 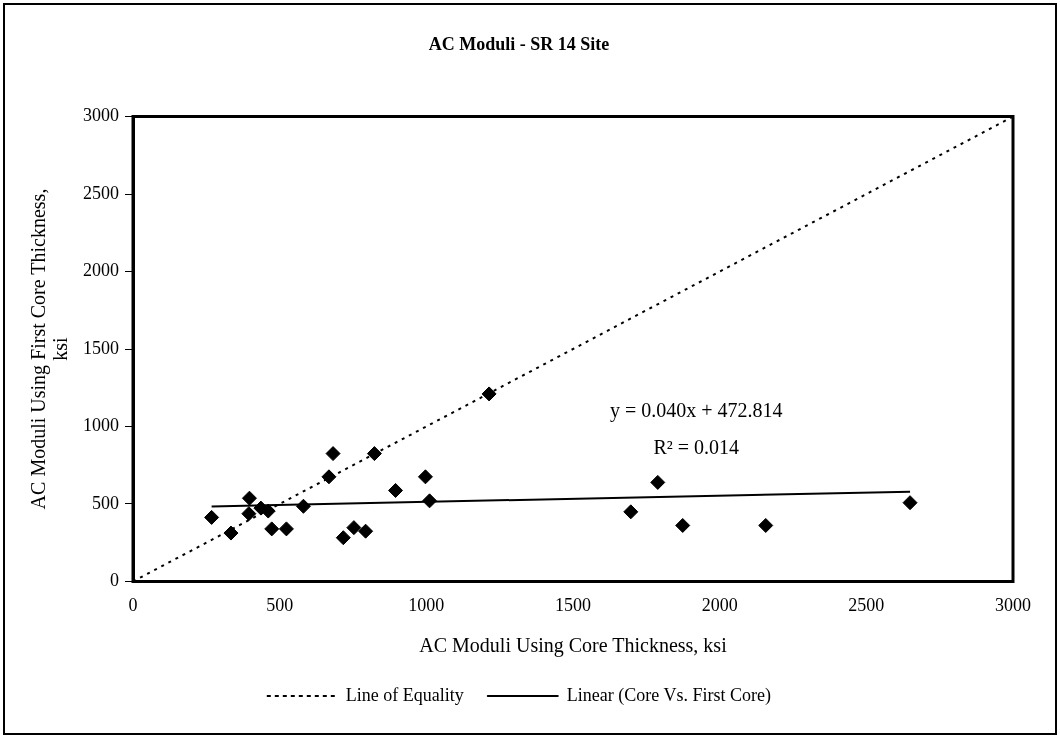 What do you see at coordinates (101, 270) in the screenshot?
I see `y-tick-label: 2000` at bounding box center [101, 270].